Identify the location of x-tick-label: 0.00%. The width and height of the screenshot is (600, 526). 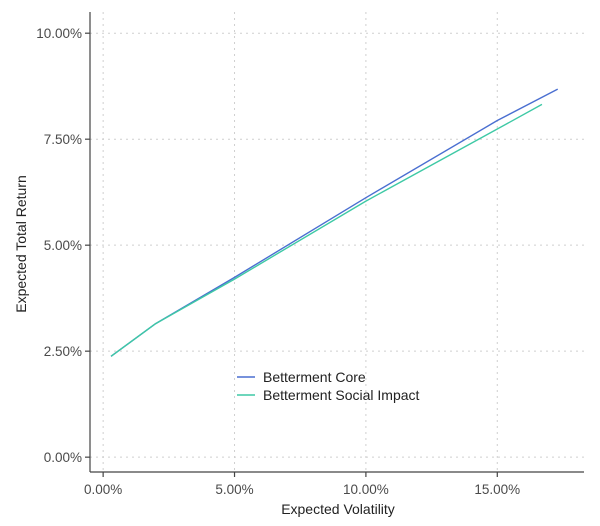
(103, 489).